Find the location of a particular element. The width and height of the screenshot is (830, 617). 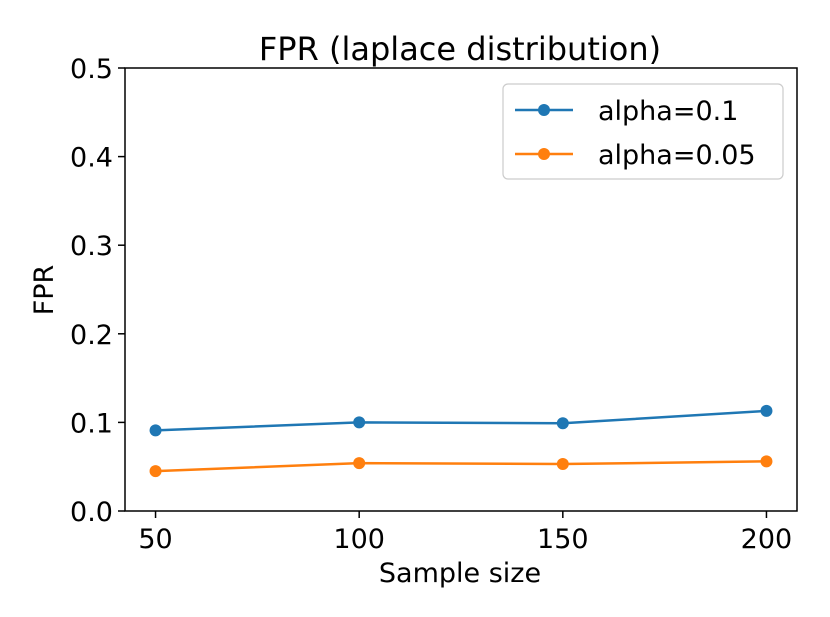

y-tick-label: 0.1 is located at coordinates (91, 423).